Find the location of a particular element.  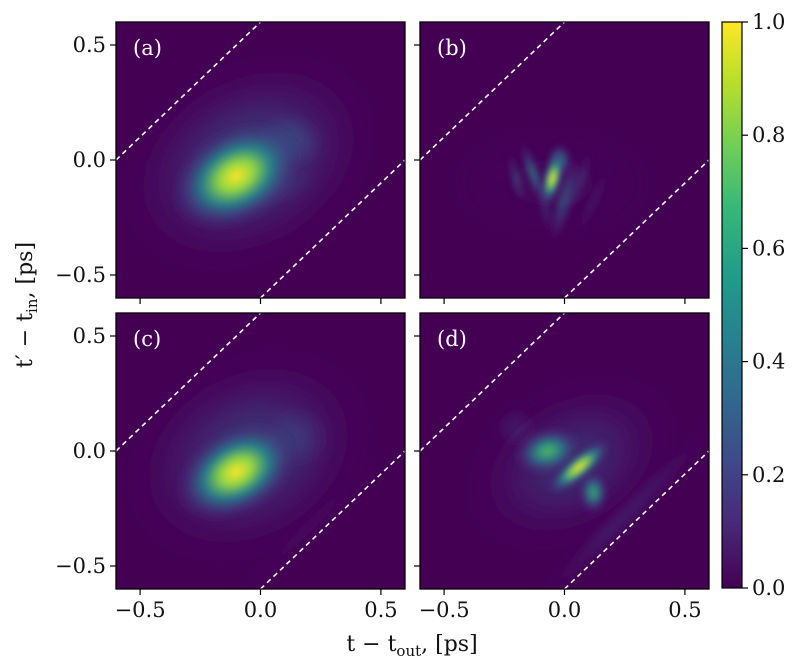

y-axis-label: t′ − tin, [ps] is located at coordinates (27, 305).